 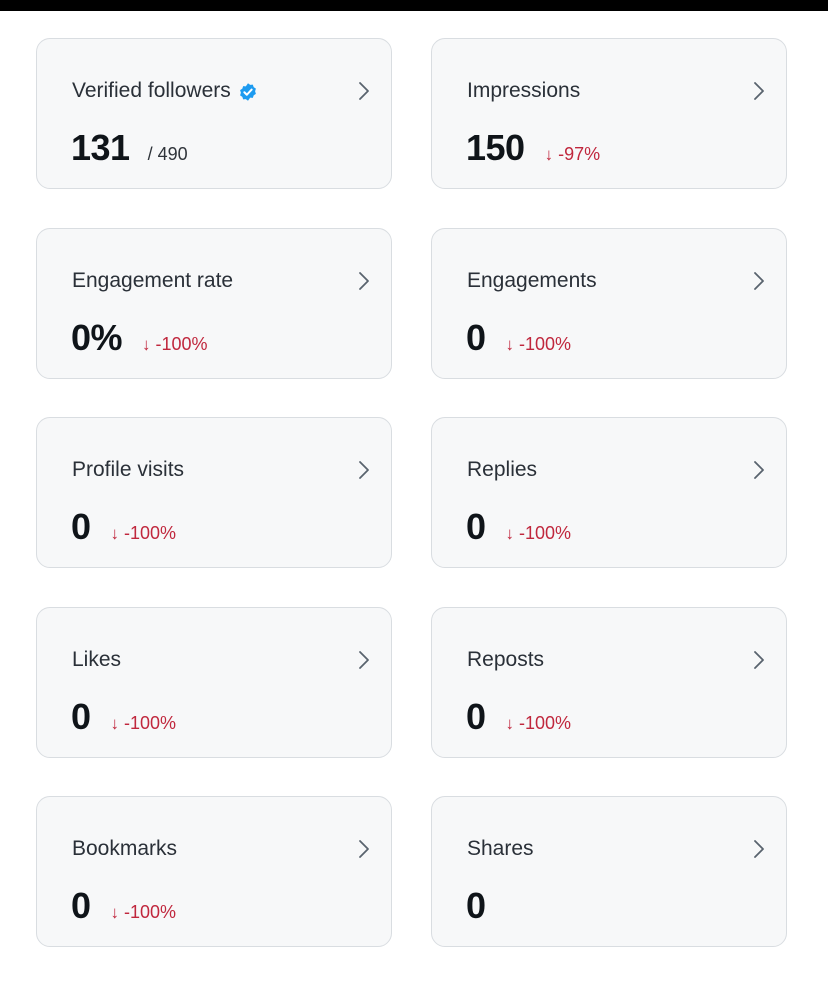 I want to click on card-replies: Replies 0 ↓ -100%, so click(x=609, y=492).